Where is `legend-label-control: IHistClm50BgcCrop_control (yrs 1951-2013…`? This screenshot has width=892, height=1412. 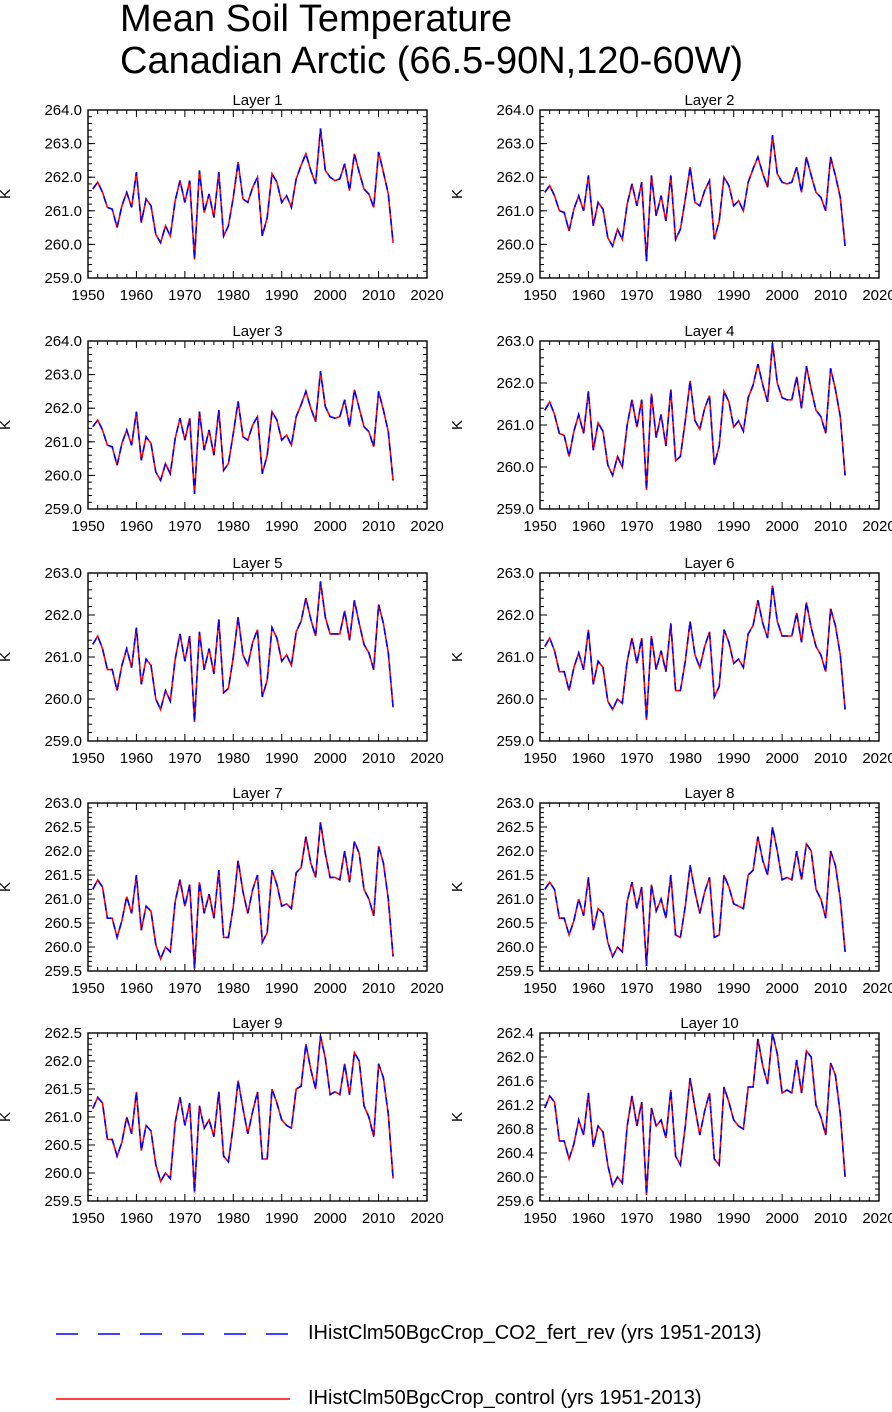 legend-label-control: IHistClm50BgcCrop_control (yrs 1951-2013… is located at coordinates (505, 1398).